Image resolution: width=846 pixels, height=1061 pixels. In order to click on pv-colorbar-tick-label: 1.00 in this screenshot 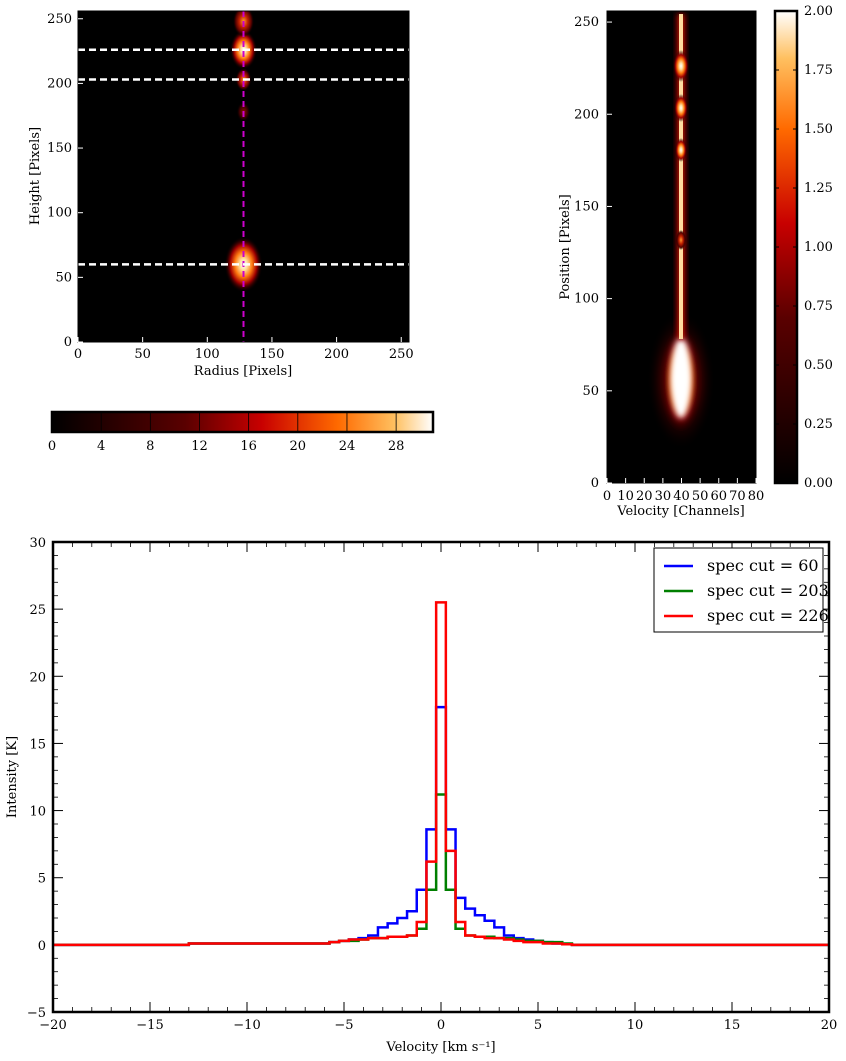, I will do `click(818, 247)`.